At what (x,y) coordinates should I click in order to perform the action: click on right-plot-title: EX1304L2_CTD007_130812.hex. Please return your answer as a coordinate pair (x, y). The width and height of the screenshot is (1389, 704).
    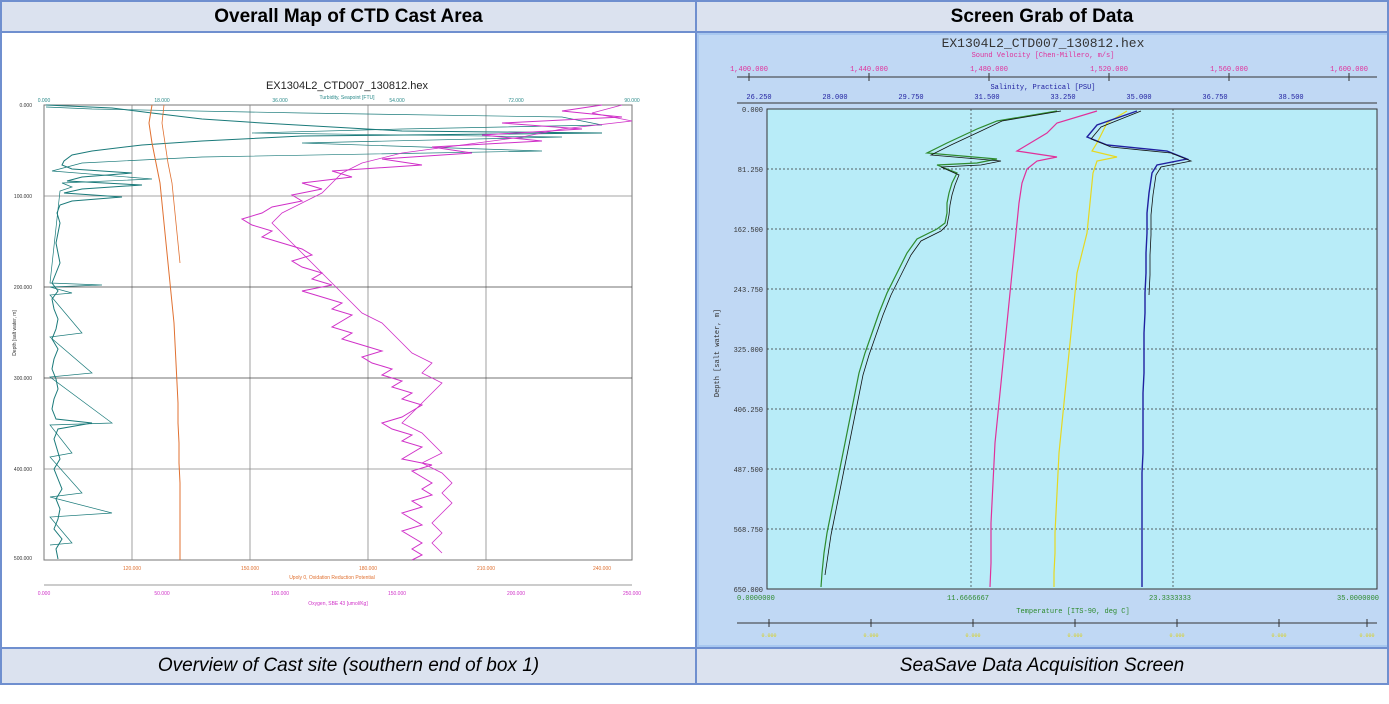
    Looking at the image, I should click on (1043, 43).